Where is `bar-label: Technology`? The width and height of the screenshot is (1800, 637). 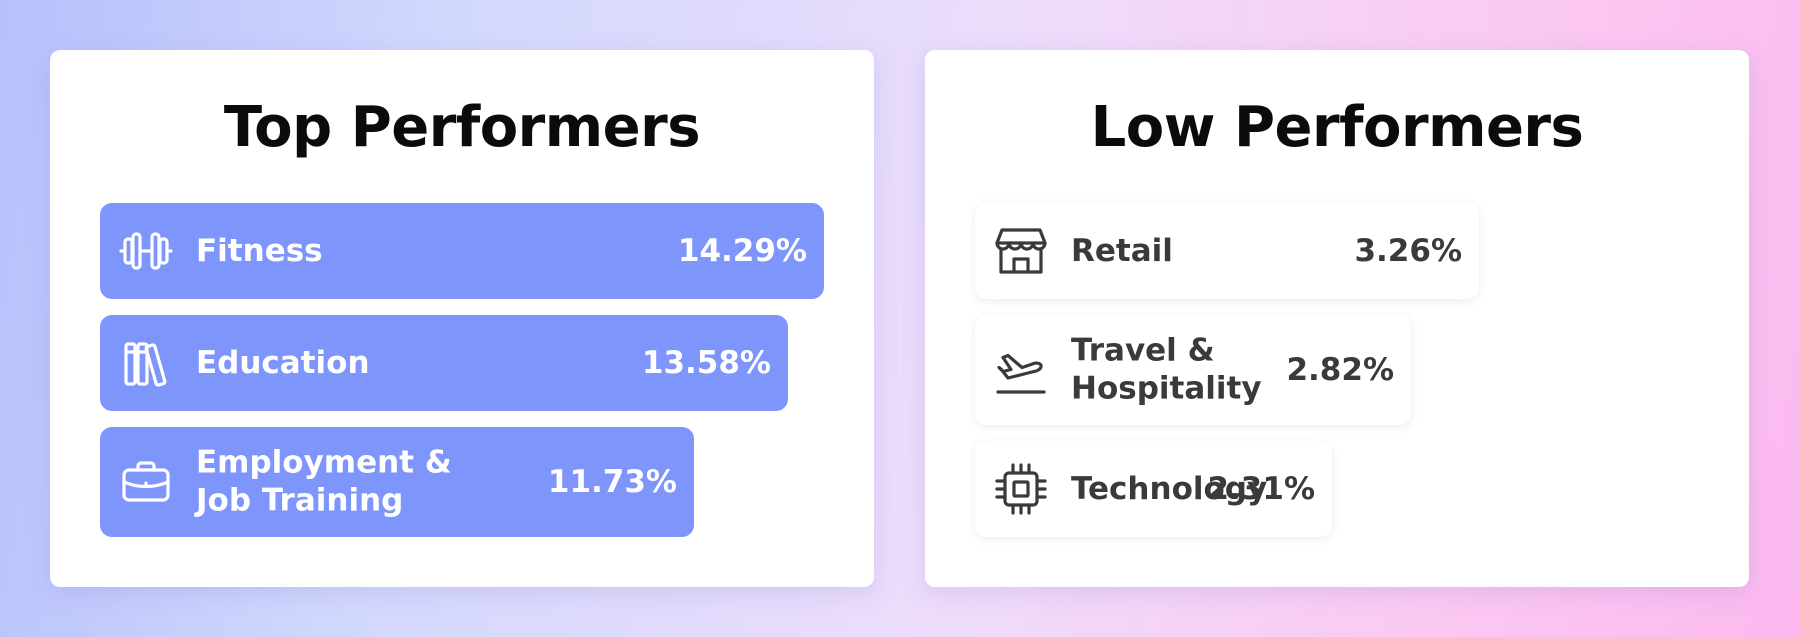
bar-label: Technology is located at coordinates (1169, 488).